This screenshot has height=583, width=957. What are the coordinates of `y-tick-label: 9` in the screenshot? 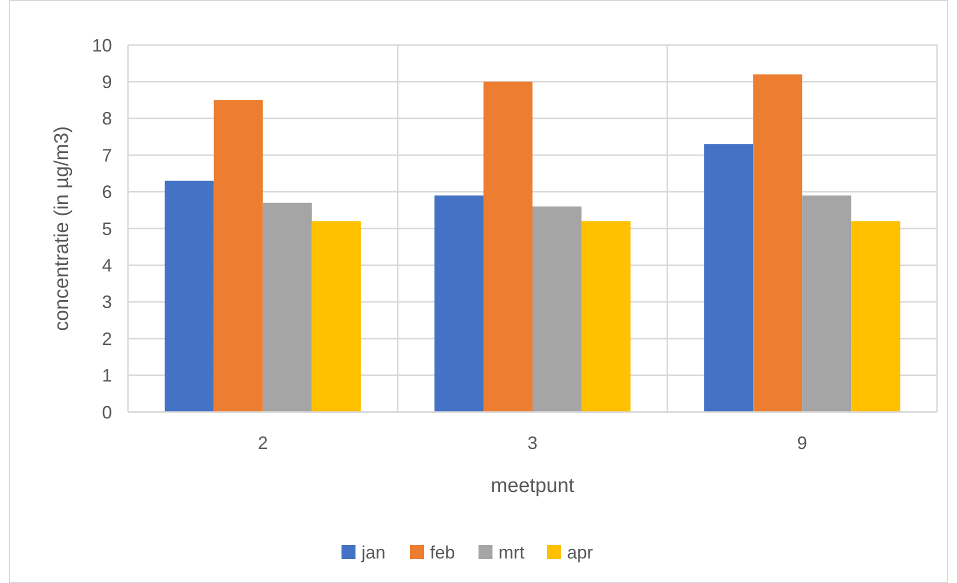 It's located at (107, 82).